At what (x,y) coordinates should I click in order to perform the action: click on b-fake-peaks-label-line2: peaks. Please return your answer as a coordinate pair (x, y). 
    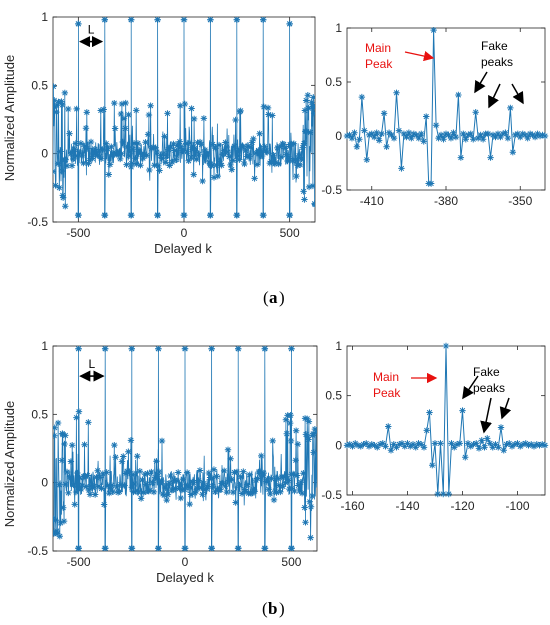
    Looking at the image, I should click on (489, 388).